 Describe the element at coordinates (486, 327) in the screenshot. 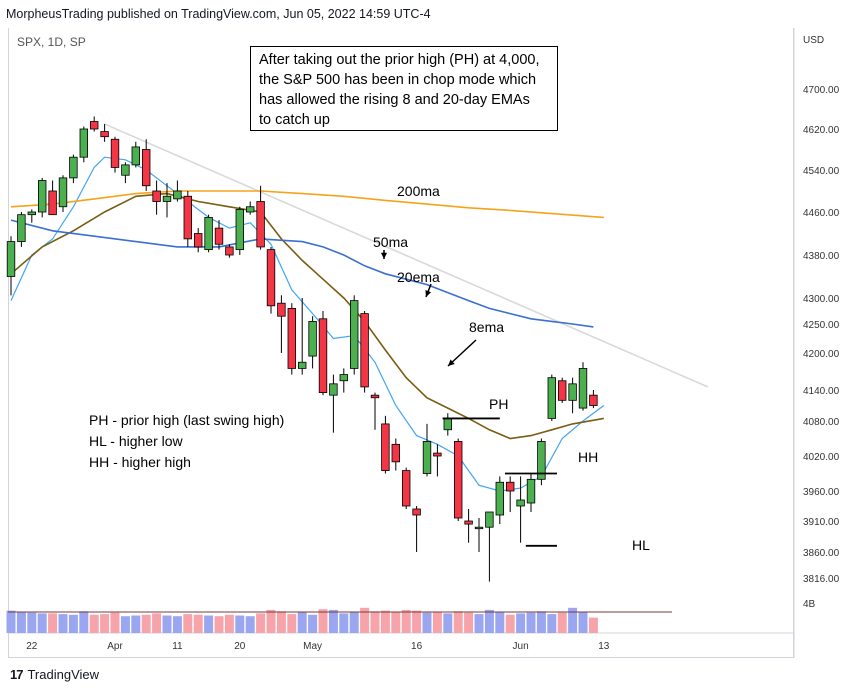

I see `label-8ema: 8ema` at that location.